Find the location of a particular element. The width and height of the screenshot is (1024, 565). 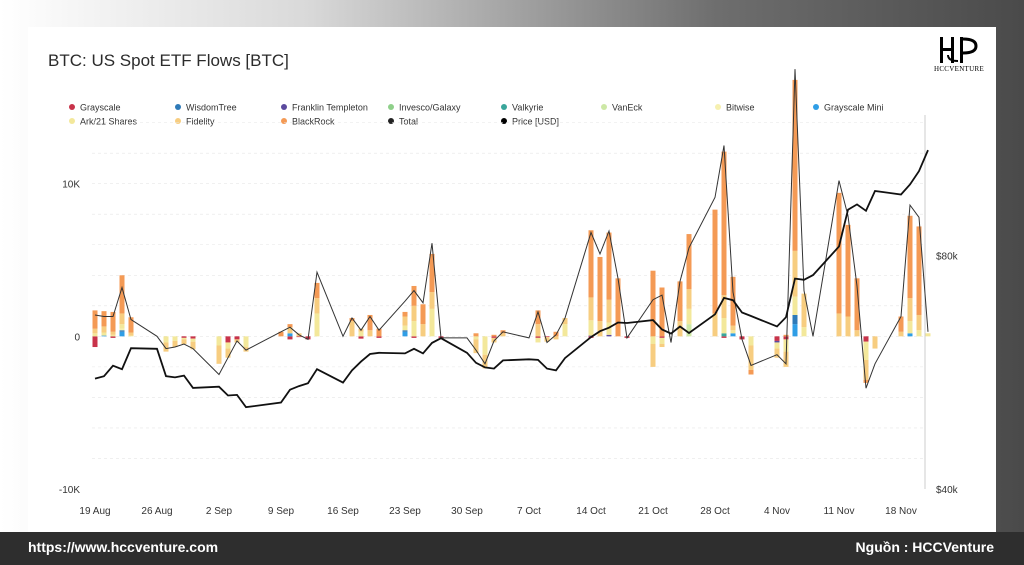

footer-url: https://www.hccventure.com is located at coordinates (123, 547).